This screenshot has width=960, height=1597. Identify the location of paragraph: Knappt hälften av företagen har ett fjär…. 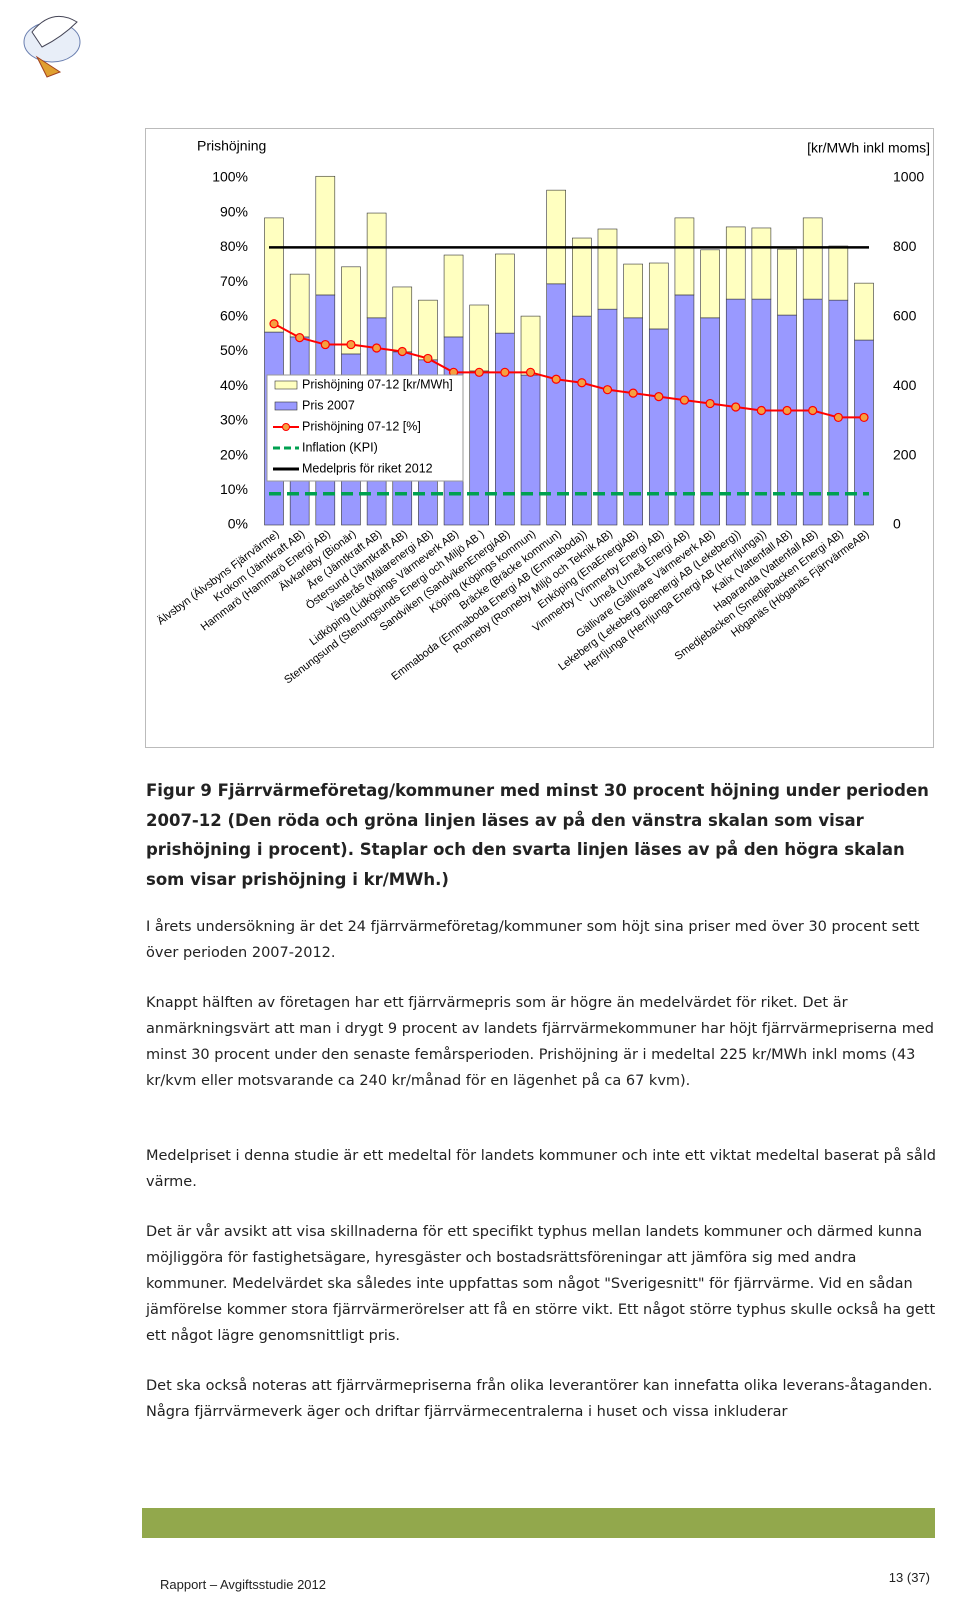
(540, 1042).